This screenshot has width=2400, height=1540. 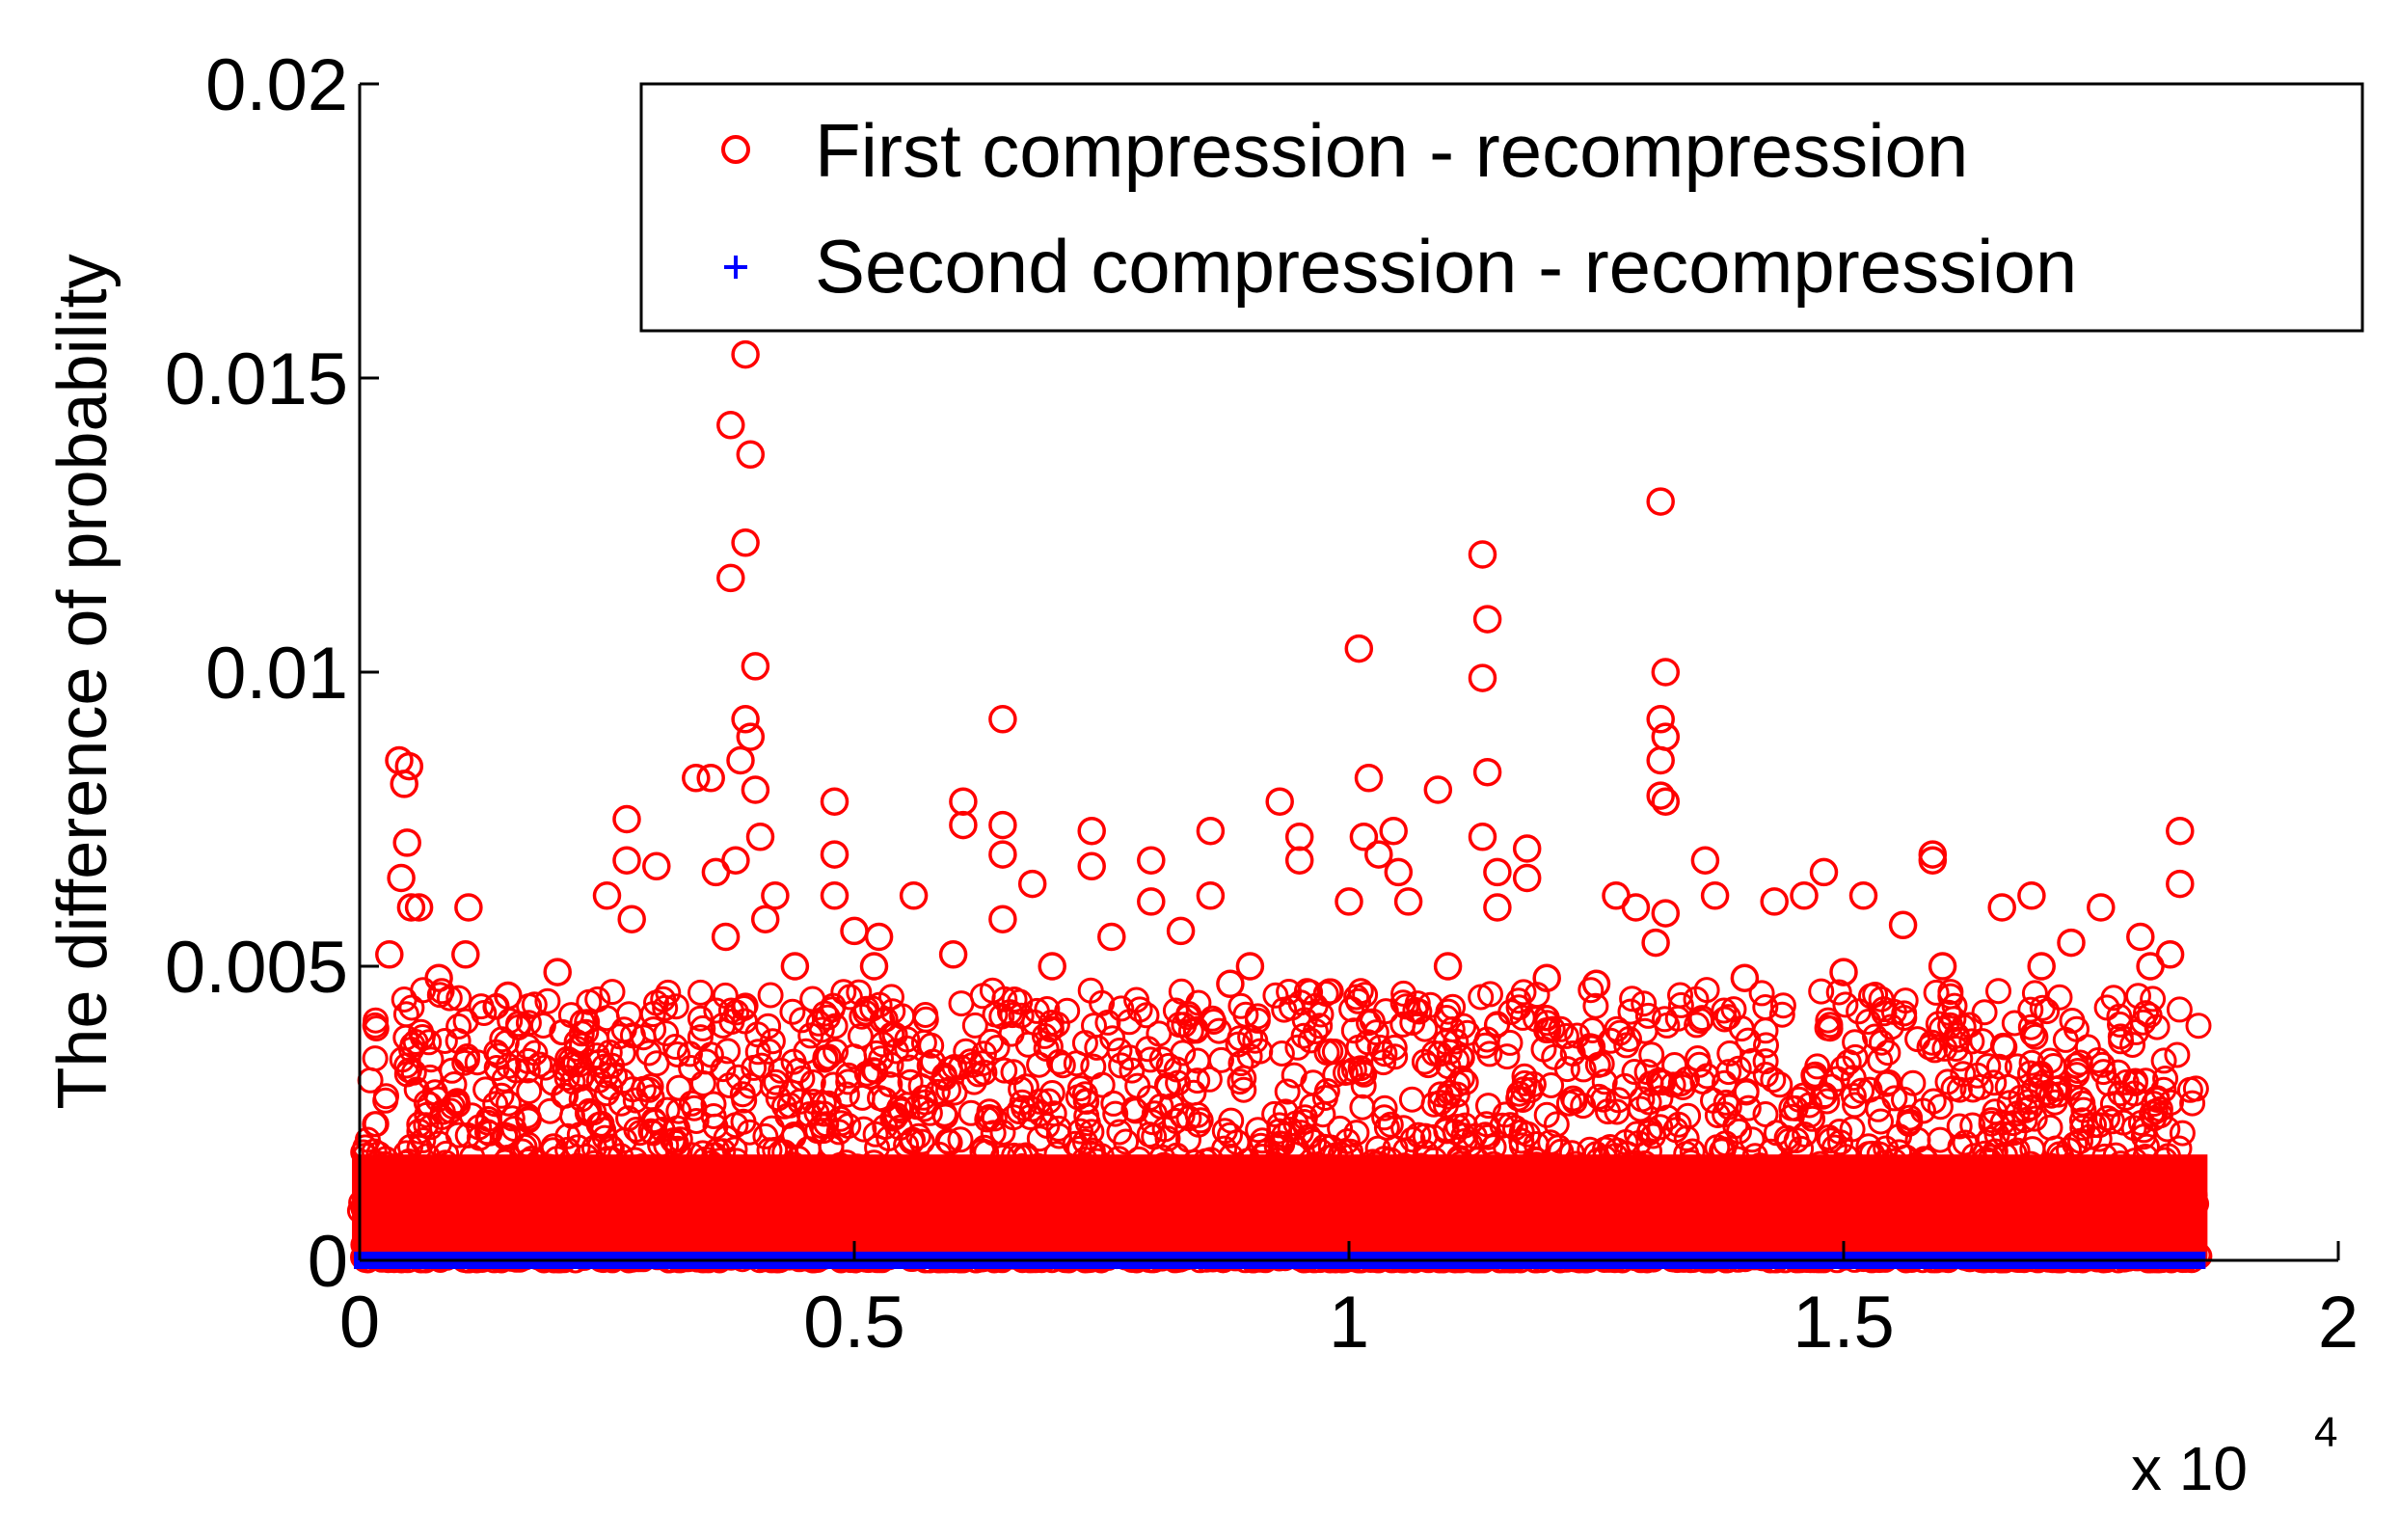 I want to click on x-tick-label: 1, so click(x=1349, y=1323).